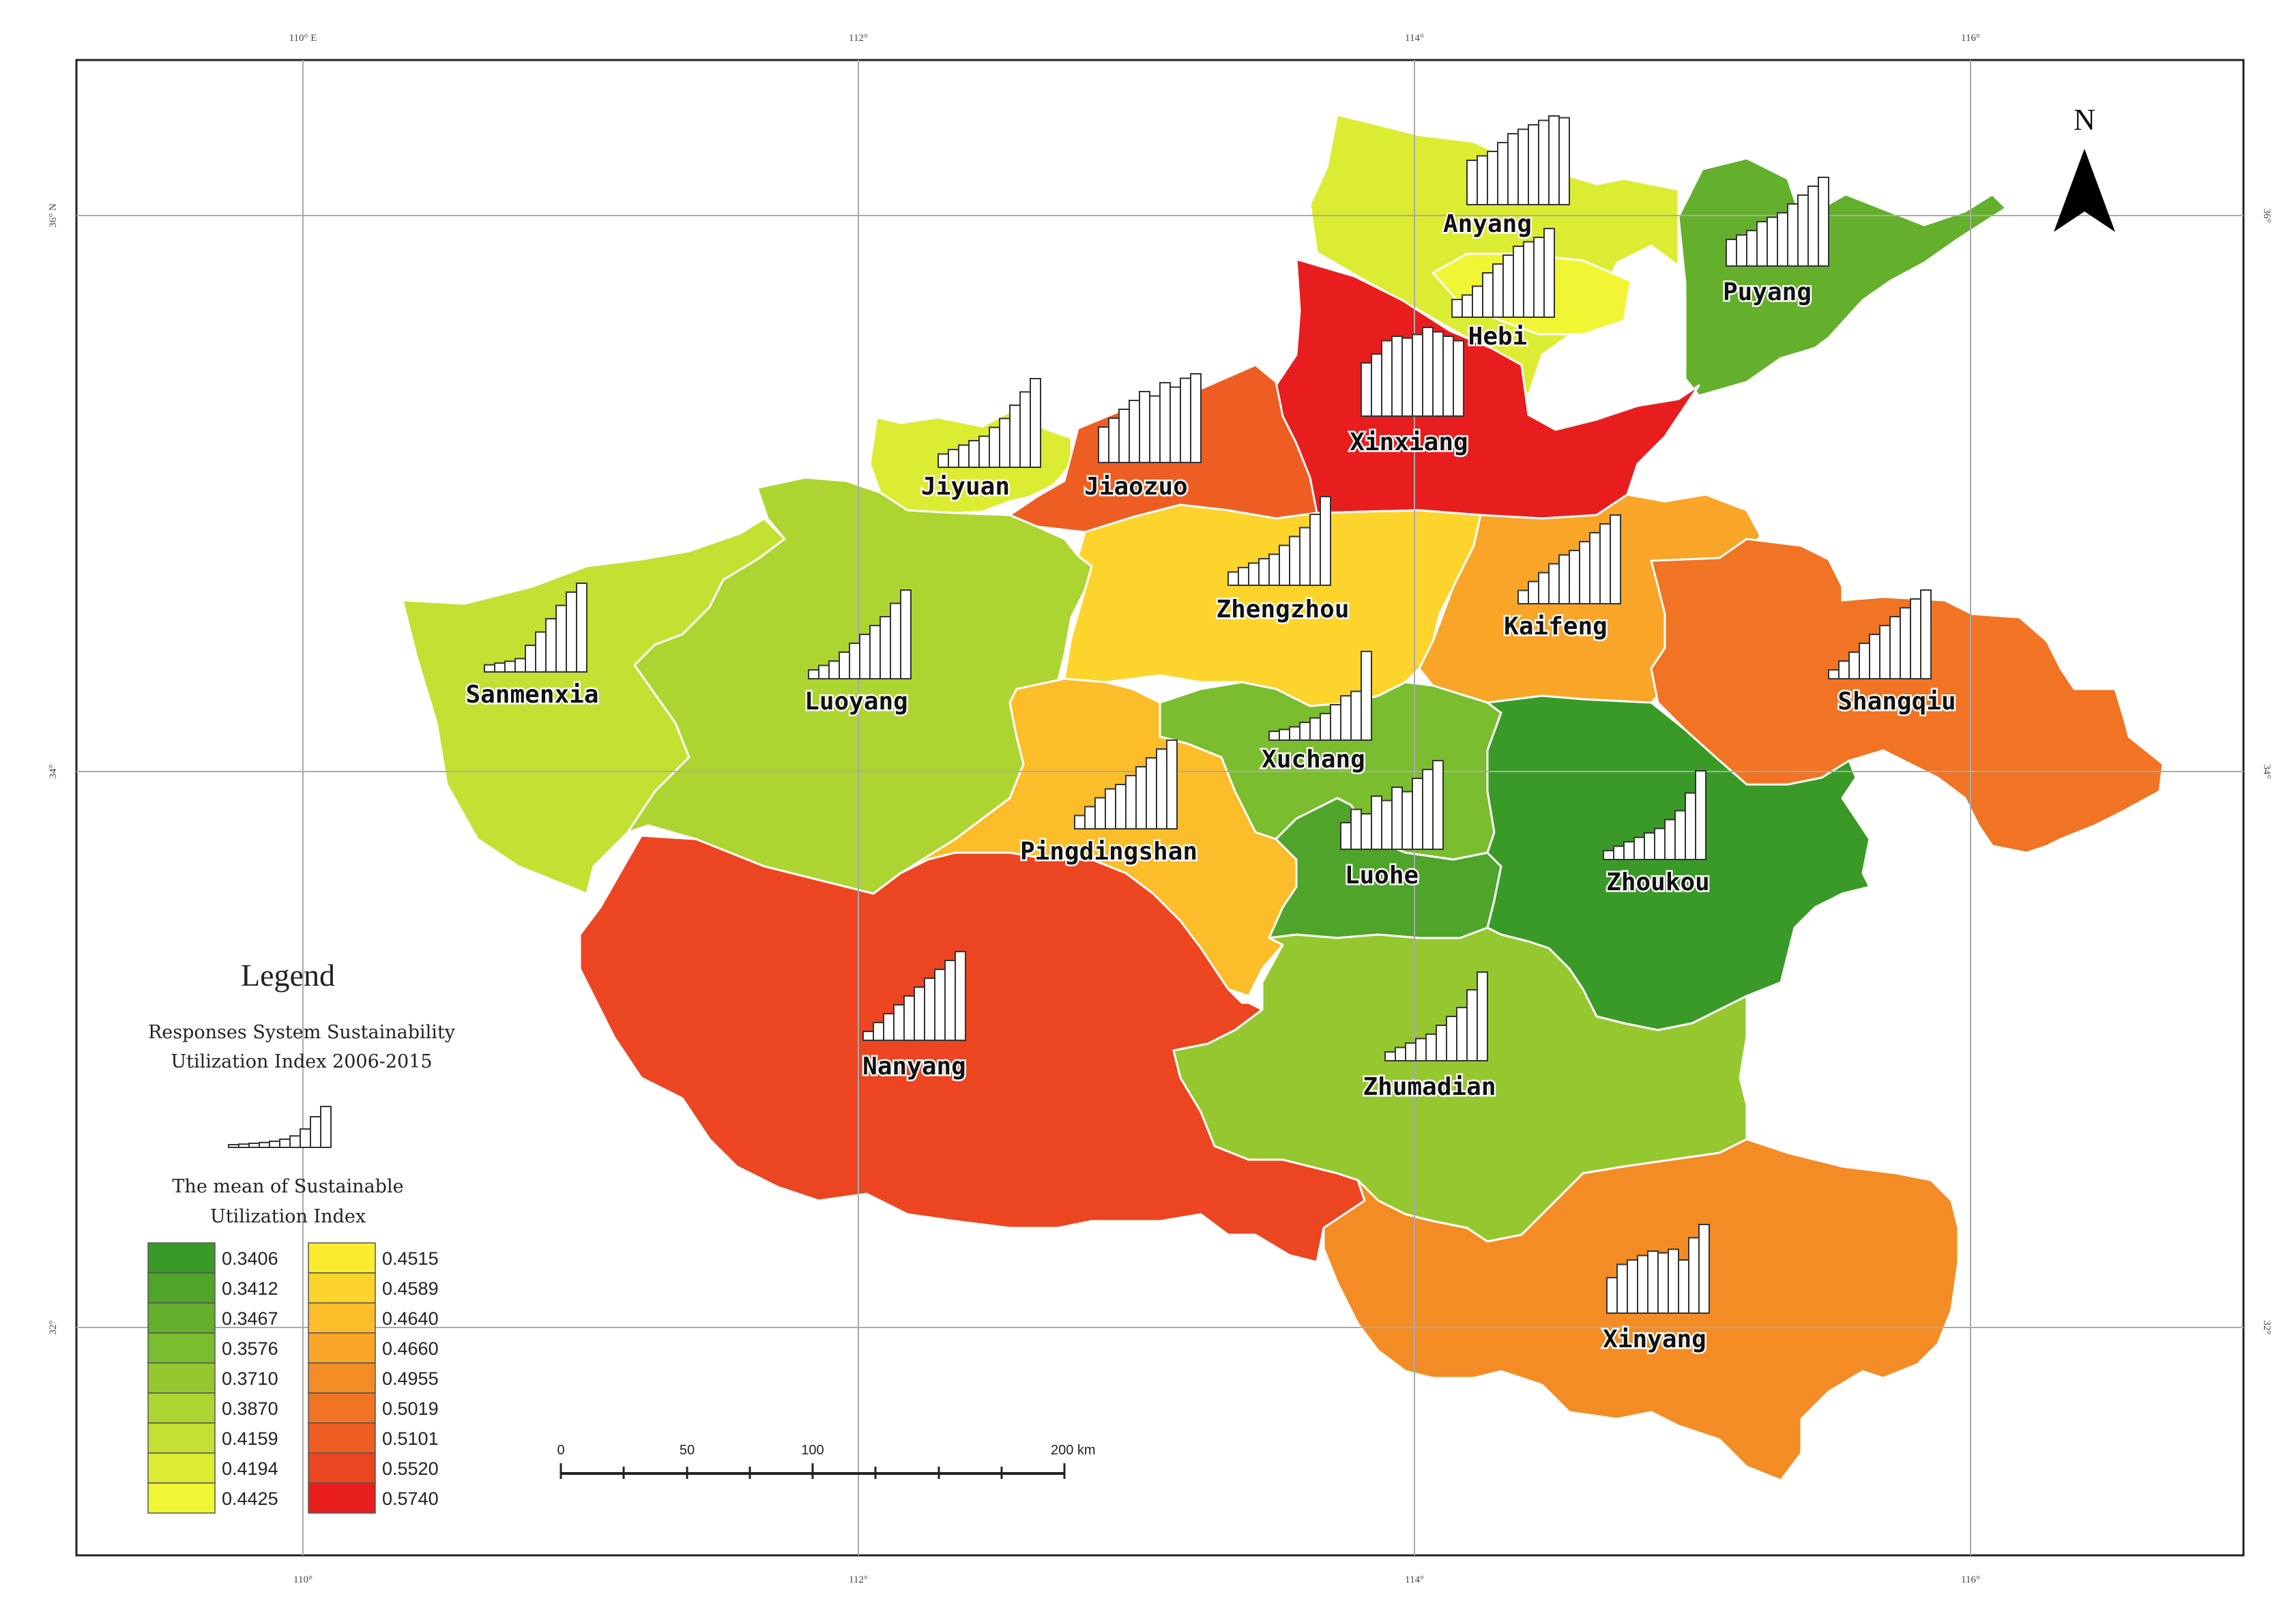  Describe the element at coordinates (2084, 191) in the screenshot. I see `north-arrow-icon` at that location.